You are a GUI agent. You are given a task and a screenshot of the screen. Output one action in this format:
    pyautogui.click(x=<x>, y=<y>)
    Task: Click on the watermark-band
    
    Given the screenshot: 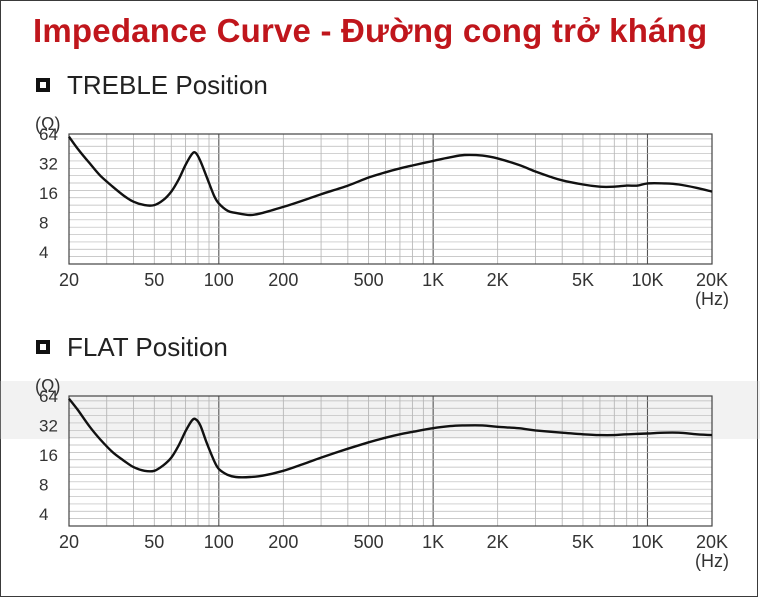 What is the action you would take?
    pyautogui.click(x=380, y=410)
    